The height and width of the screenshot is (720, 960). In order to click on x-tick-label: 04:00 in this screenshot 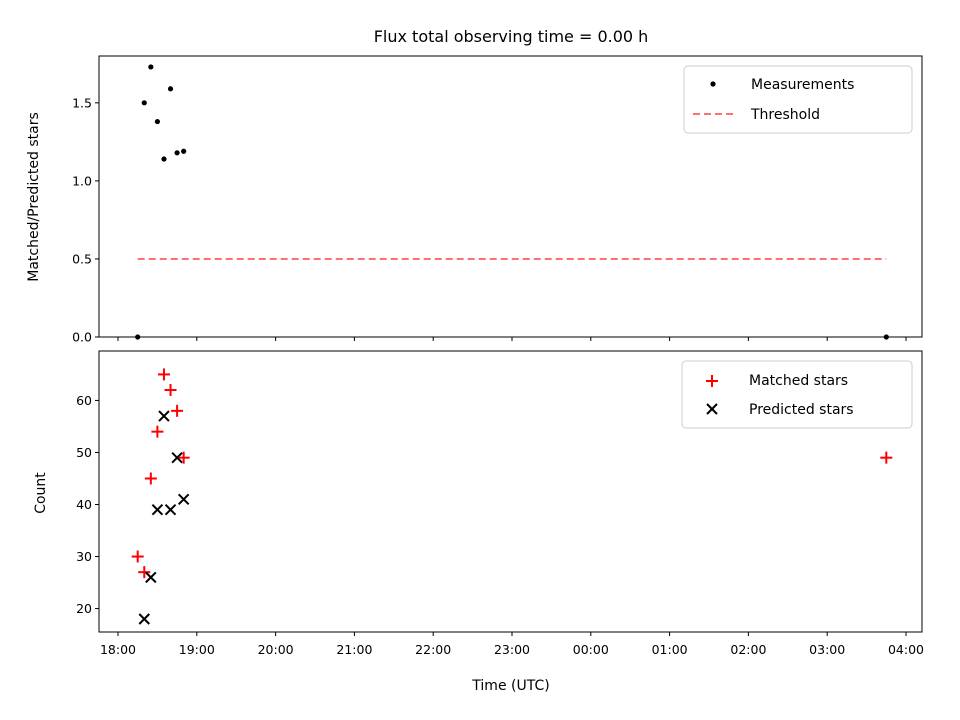, I will do `click(906, 649)`.